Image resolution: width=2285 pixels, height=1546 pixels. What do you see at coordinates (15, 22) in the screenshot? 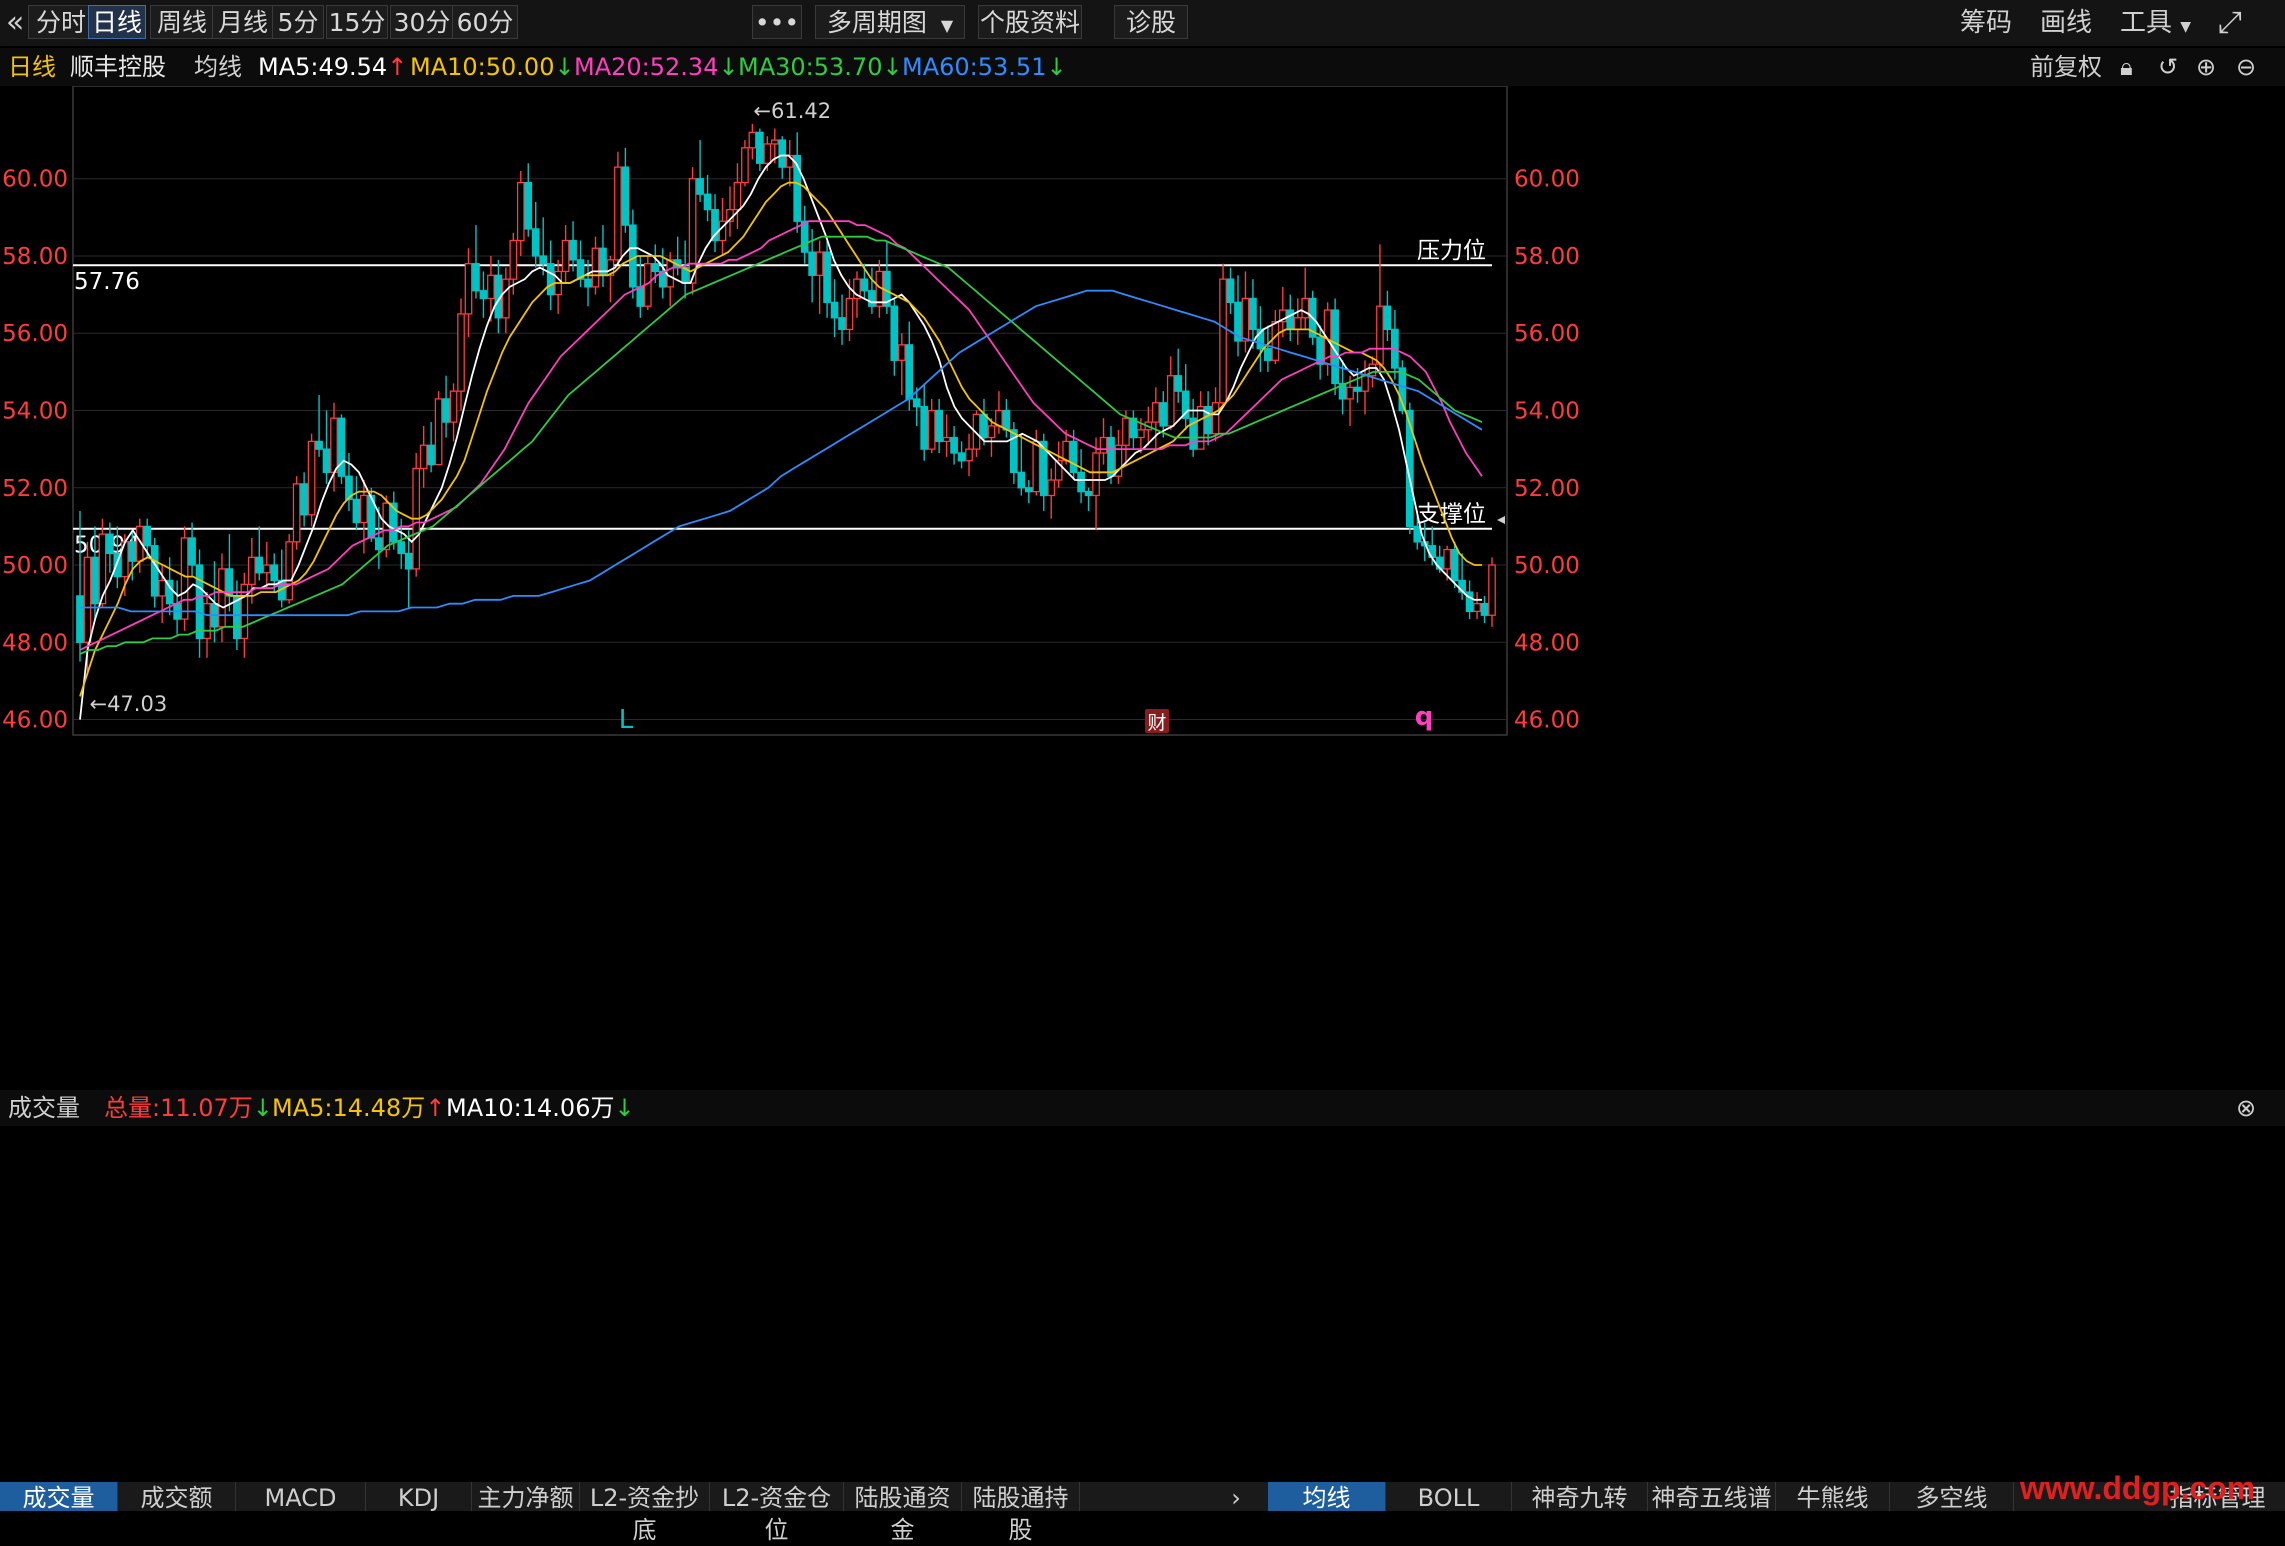
I see `double-chevron-left-icon: «` at bounding box center [15, 22].